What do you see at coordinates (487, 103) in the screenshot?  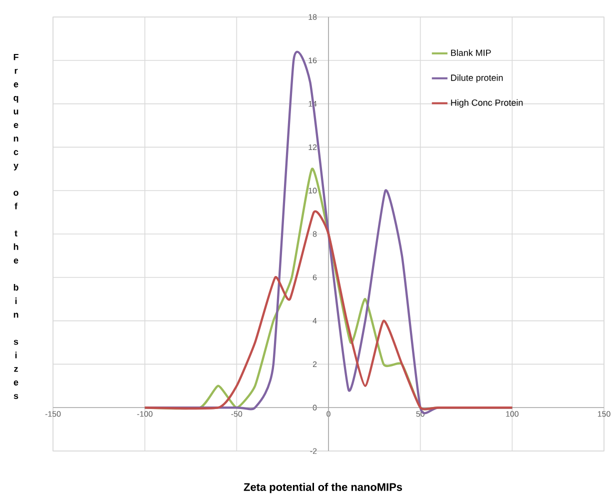 I see `legend-label: High Conc Protein` at bounding box center [487, 103].